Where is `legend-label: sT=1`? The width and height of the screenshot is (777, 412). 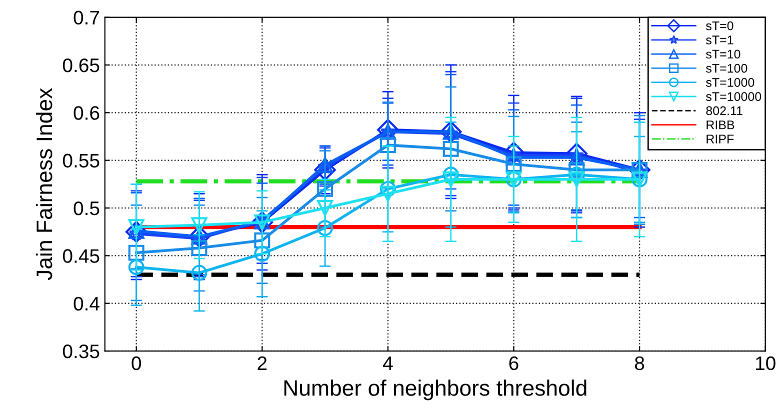 legend-label: sT=1 is located at coordinates (720, 40).